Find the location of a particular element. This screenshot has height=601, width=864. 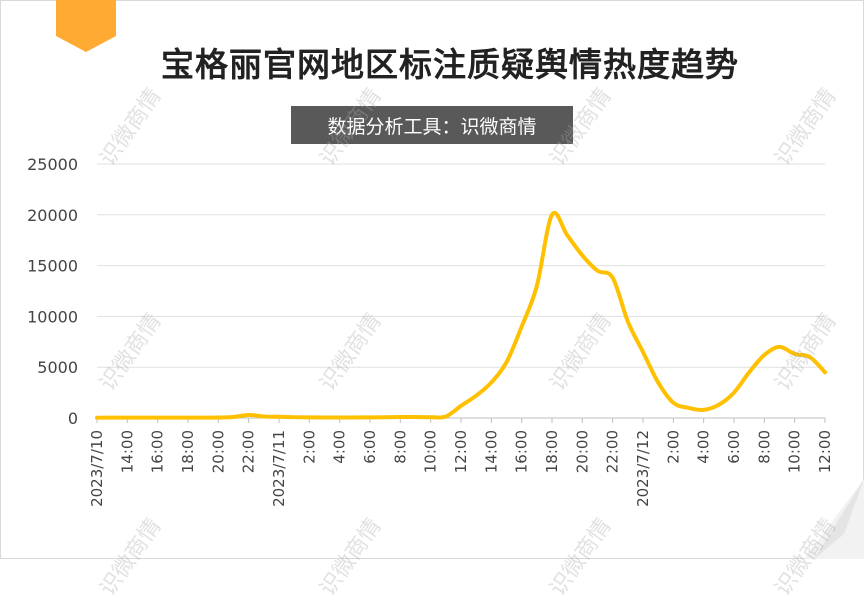

y-tick-label: 25000 is located at coordinates (52, 164).